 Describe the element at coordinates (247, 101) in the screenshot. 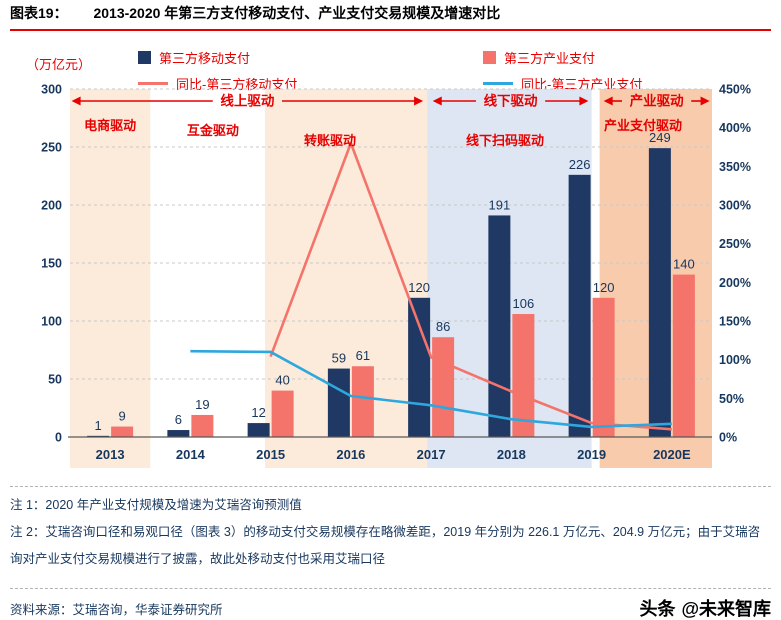

I see `driver-arrow-label: 线上驱动` at that location.